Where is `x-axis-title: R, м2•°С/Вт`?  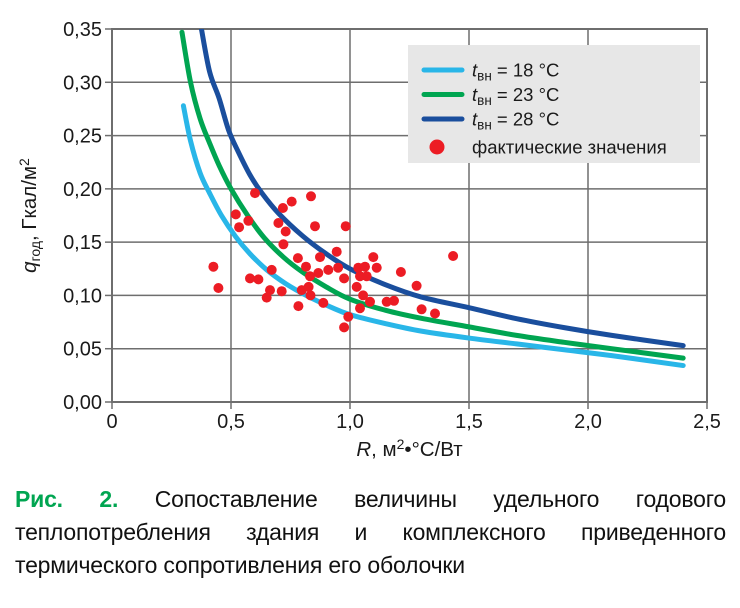
x-axis-title: R, м2•°С/Вт is located at coordinates (409, 448).